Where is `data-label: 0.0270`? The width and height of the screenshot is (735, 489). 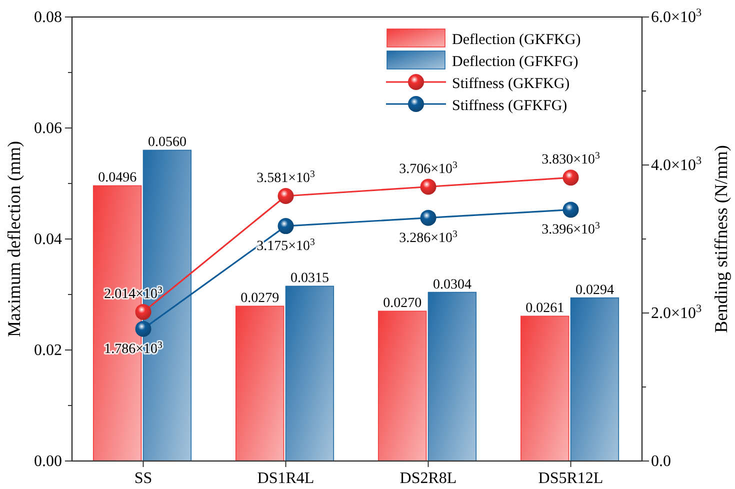
data-label: 0.0270 is located at coordinates (402, 304).